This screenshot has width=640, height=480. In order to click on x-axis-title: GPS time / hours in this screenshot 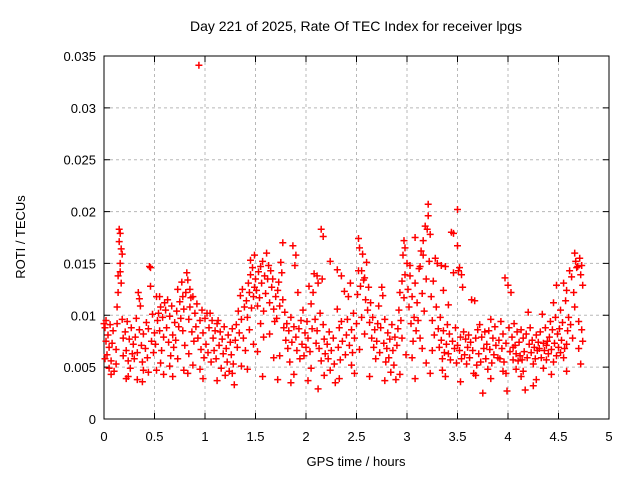, I will do `click(356, 461)`.